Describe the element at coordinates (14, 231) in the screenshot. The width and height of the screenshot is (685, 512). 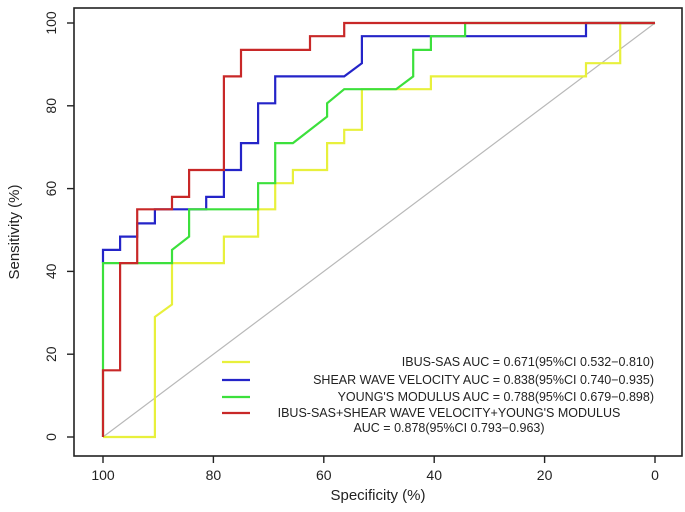
I see `y-axis-title: Sensitivity (%)` at that location.